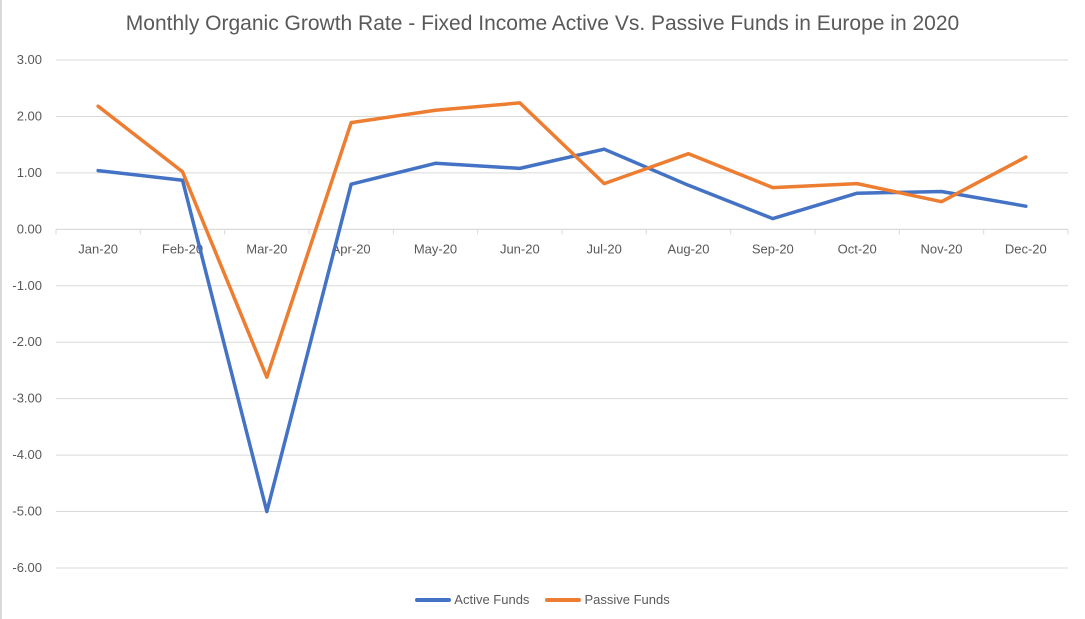 Image resolution: width=1085 pixels, height=619 pixels. I want to click on y-tick-label: 0.00, so click(29, 228).